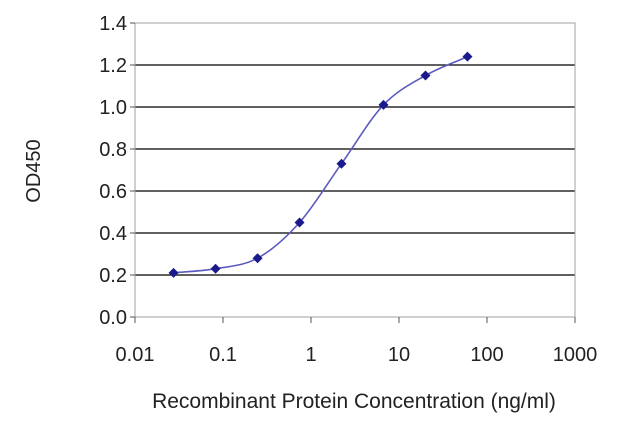 The width and height of the screenshot is (640, 432). Describe the element at coordinates (113, 234) in the screenshot. I see `y-tick-label-2: 0.4` at that location.